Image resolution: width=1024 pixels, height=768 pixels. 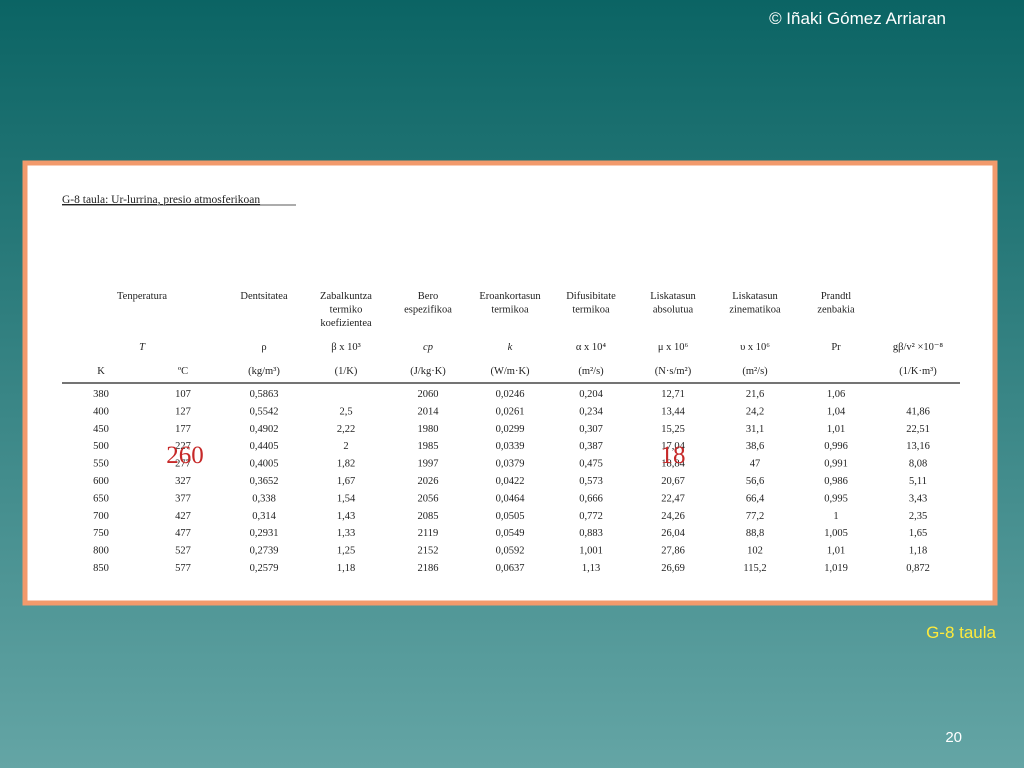 I want to click on table-cell: 0,0505, so click(x=510, y=516).